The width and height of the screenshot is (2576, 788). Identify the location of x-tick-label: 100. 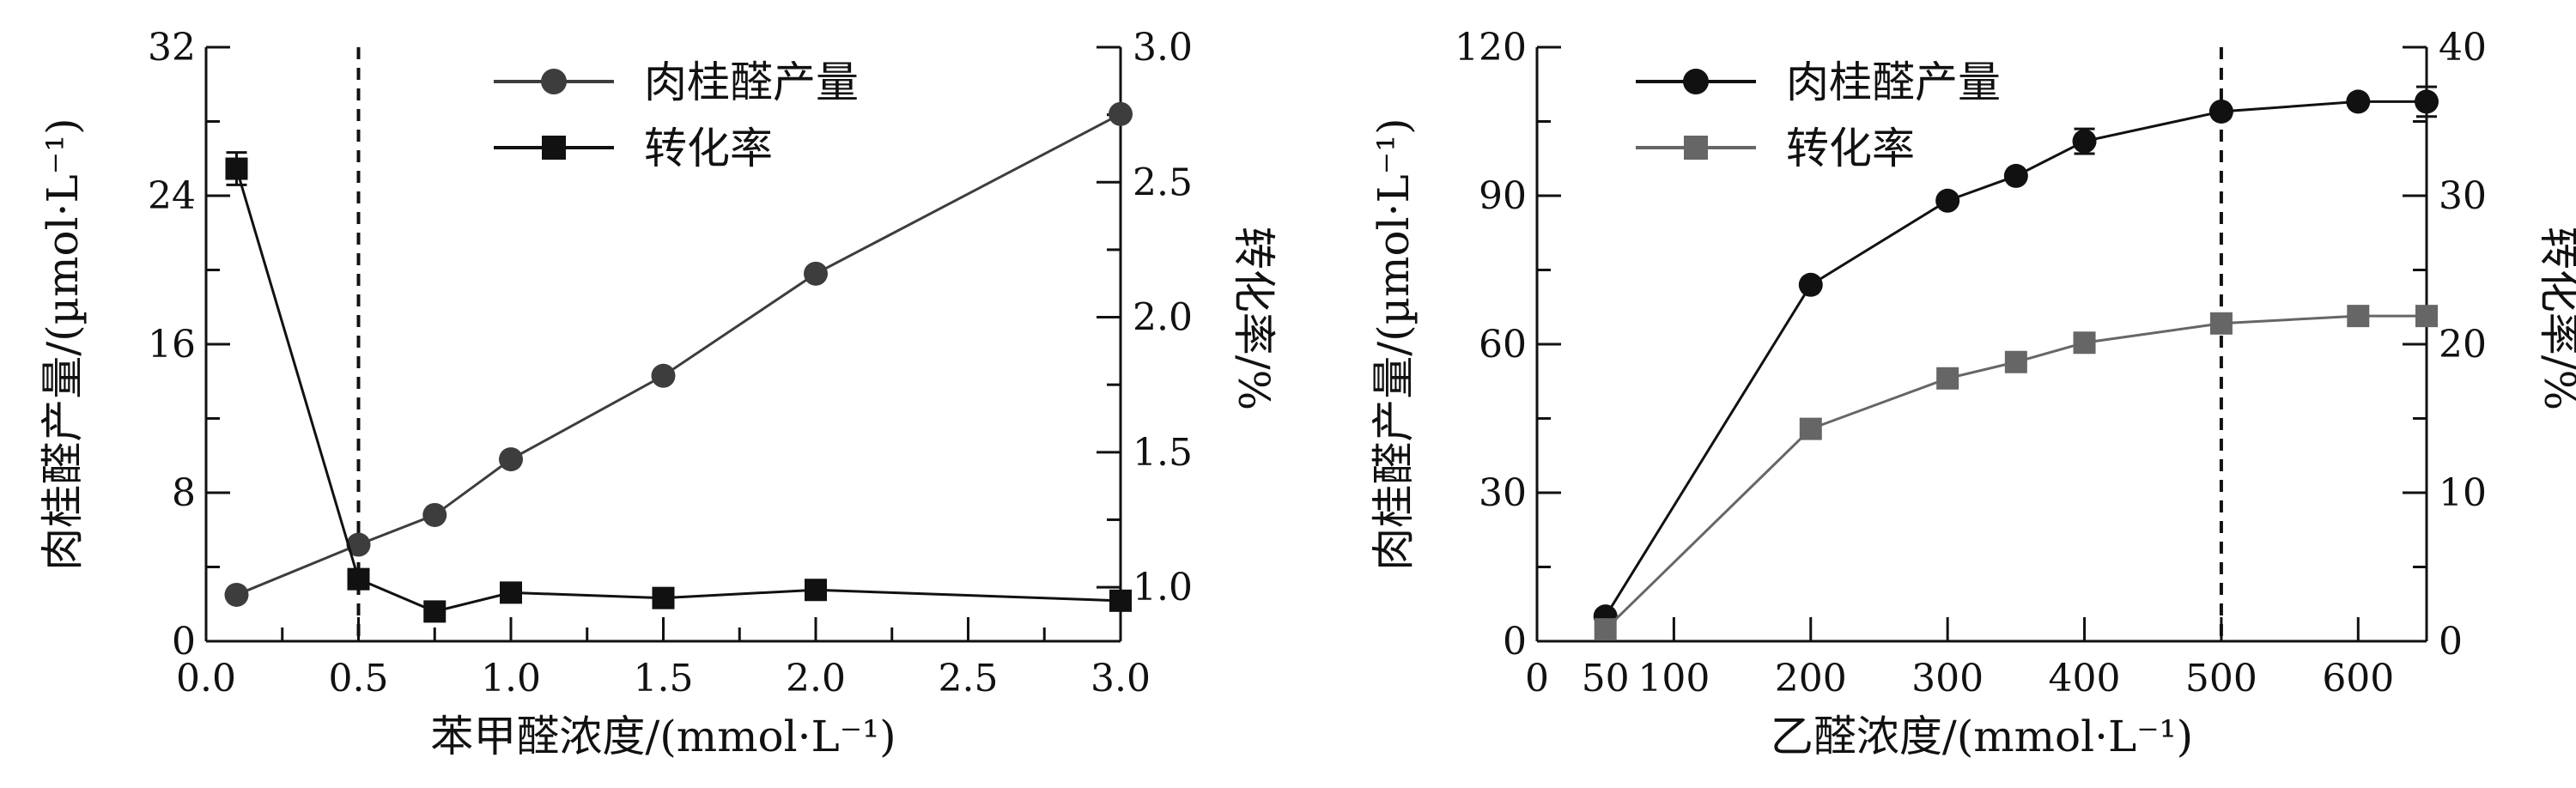
(1674, 678).